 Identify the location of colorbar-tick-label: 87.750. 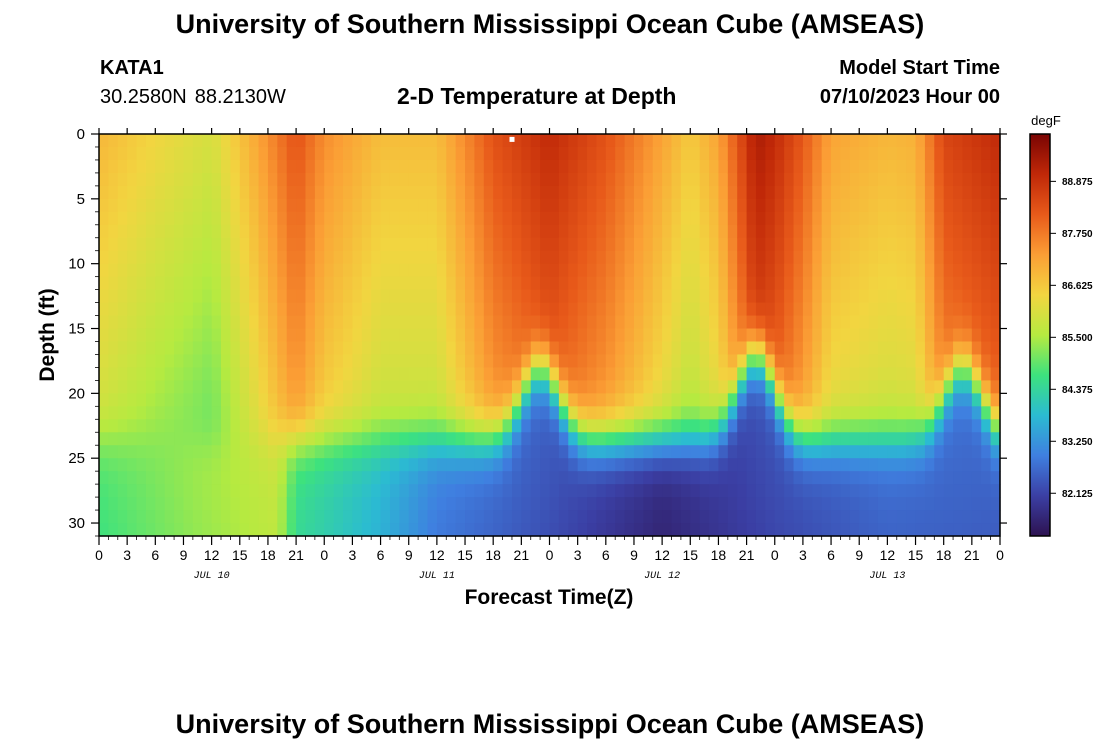
(1077, 234).